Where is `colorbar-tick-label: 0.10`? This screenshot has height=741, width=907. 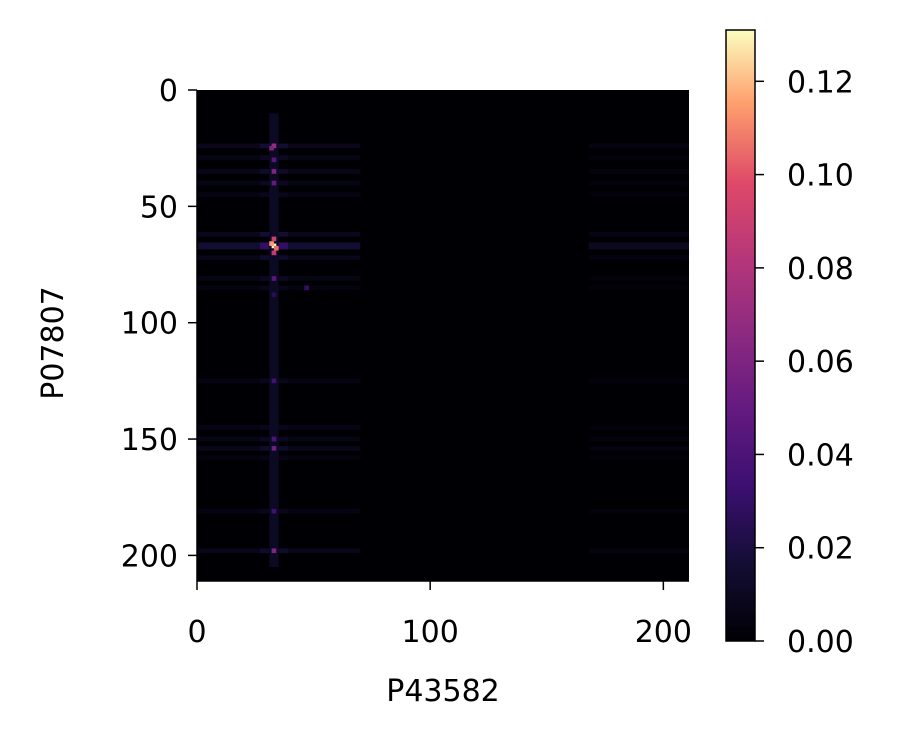 colorbar-tick-label: 0.10 is located at coordinates (820, 176).